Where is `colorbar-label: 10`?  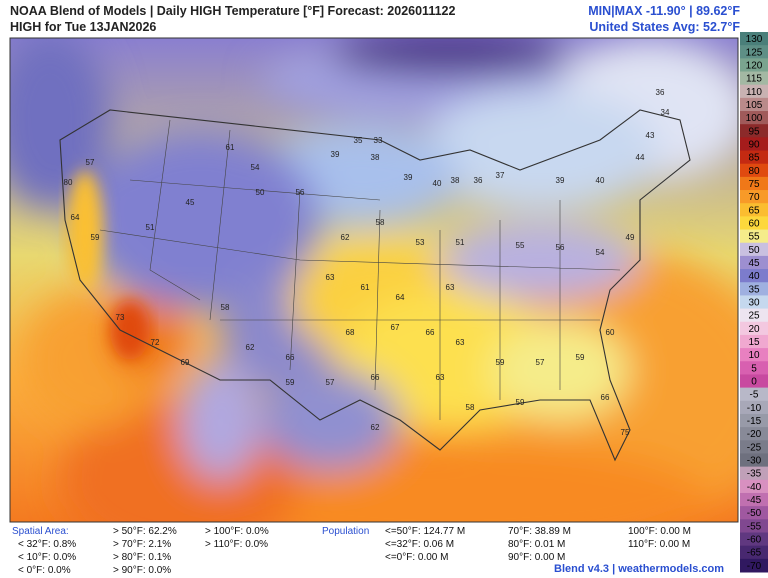
colorbar-label: 10 is located at coordinates (754, 355).